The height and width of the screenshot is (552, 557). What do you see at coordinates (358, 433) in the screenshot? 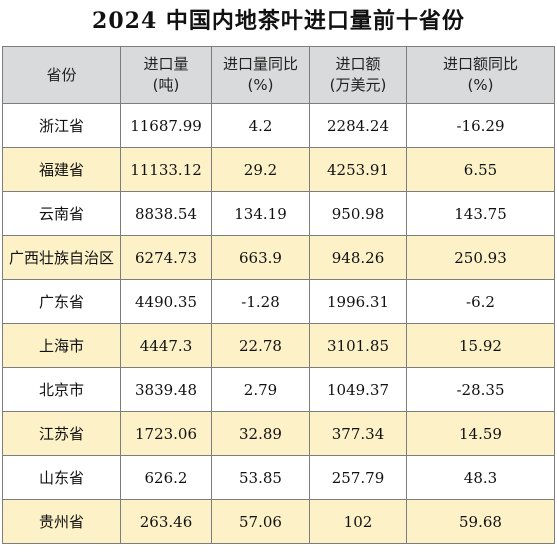
I see `value-cell: 377.34` at bounding box center [358, 433].